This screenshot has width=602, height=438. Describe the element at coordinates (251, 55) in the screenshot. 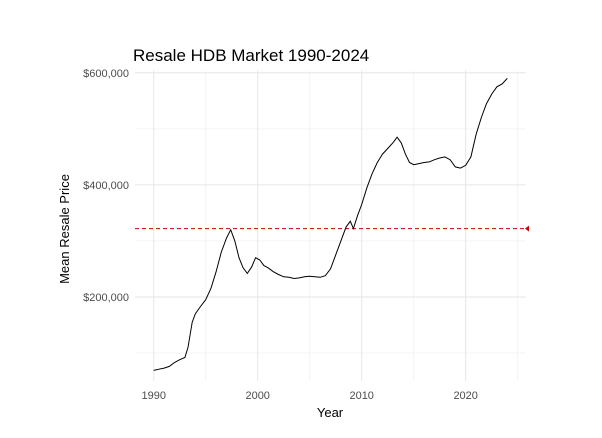

I see `chart-title: Resale HDB Market 1990-2024` at that location.